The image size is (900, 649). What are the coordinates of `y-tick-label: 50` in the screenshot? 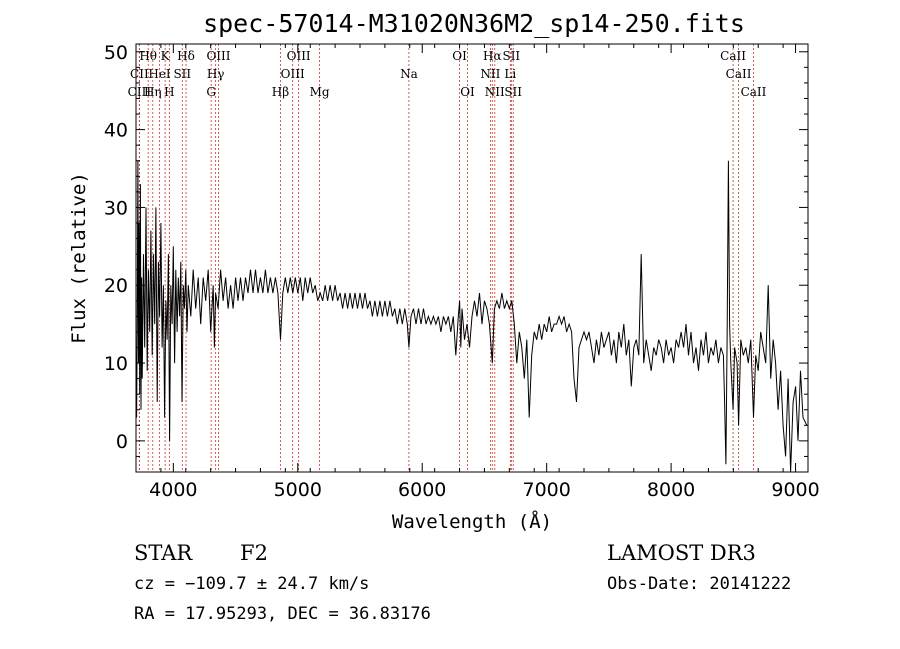 It's located at (116, 53).